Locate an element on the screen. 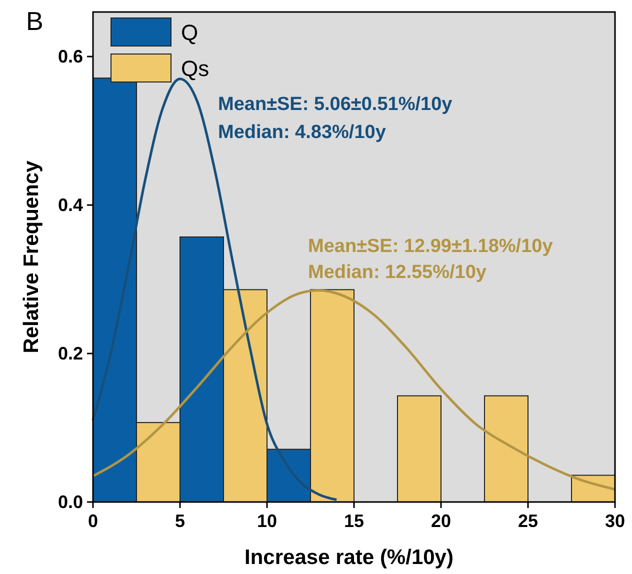  x-tick-label: 30 is located at coordinates (615, 521).